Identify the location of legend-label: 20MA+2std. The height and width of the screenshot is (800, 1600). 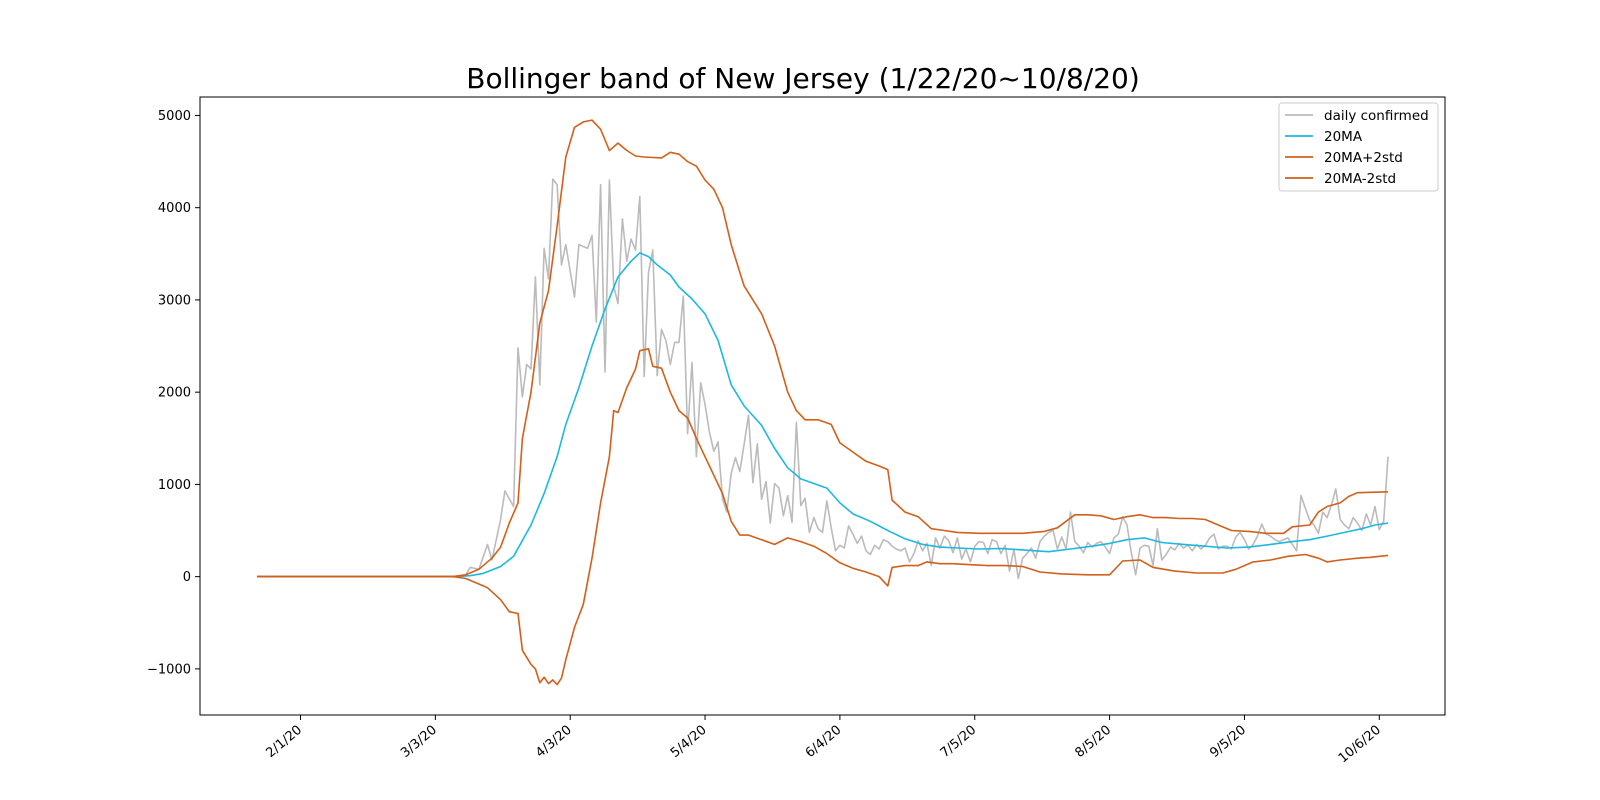
(1363, 158).